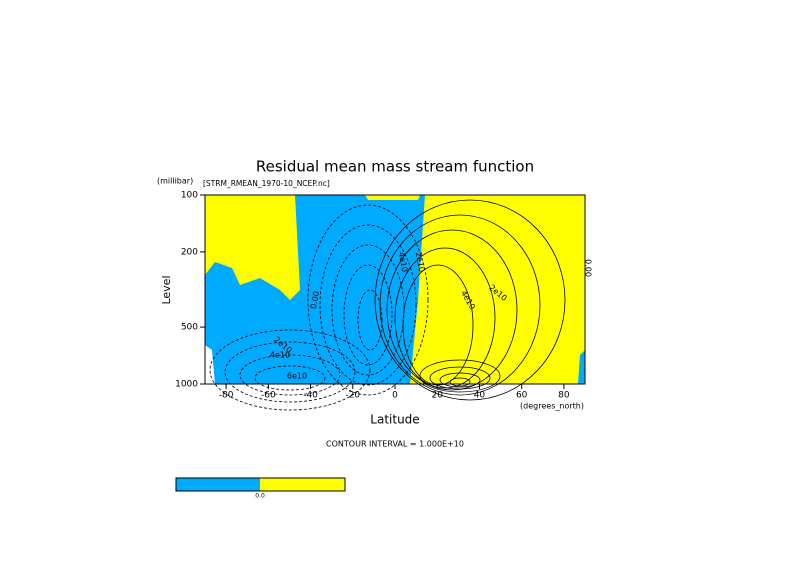 The height and width of the screenshot is (562, 789). What do you see at coordinates (395, 396) in the screenshot?
I see `x-tick-label: 0` at bounding box center [395, 396].